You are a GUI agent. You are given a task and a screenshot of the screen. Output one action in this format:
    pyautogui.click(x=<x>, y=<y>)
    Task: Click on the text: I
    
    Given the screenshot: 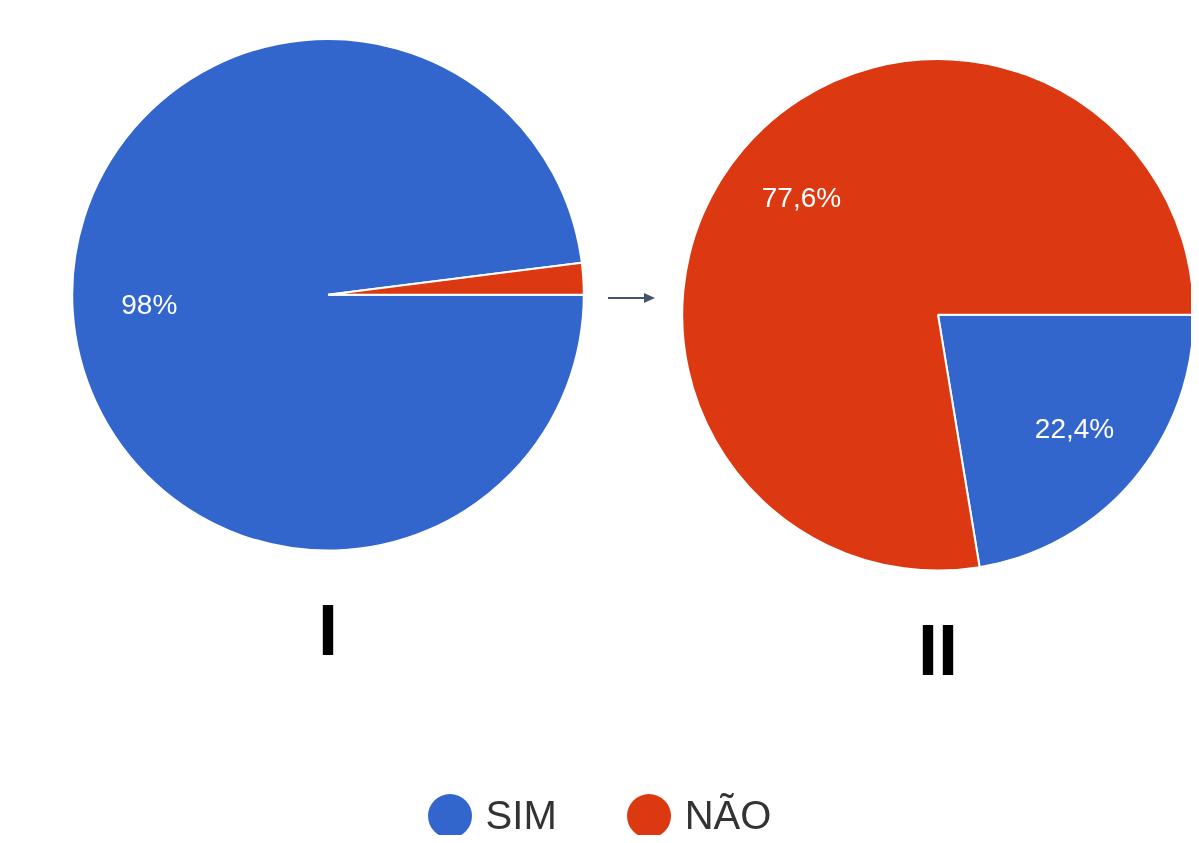 What is the action you would take?
    pyautogui.click(x=328, y=629)
    